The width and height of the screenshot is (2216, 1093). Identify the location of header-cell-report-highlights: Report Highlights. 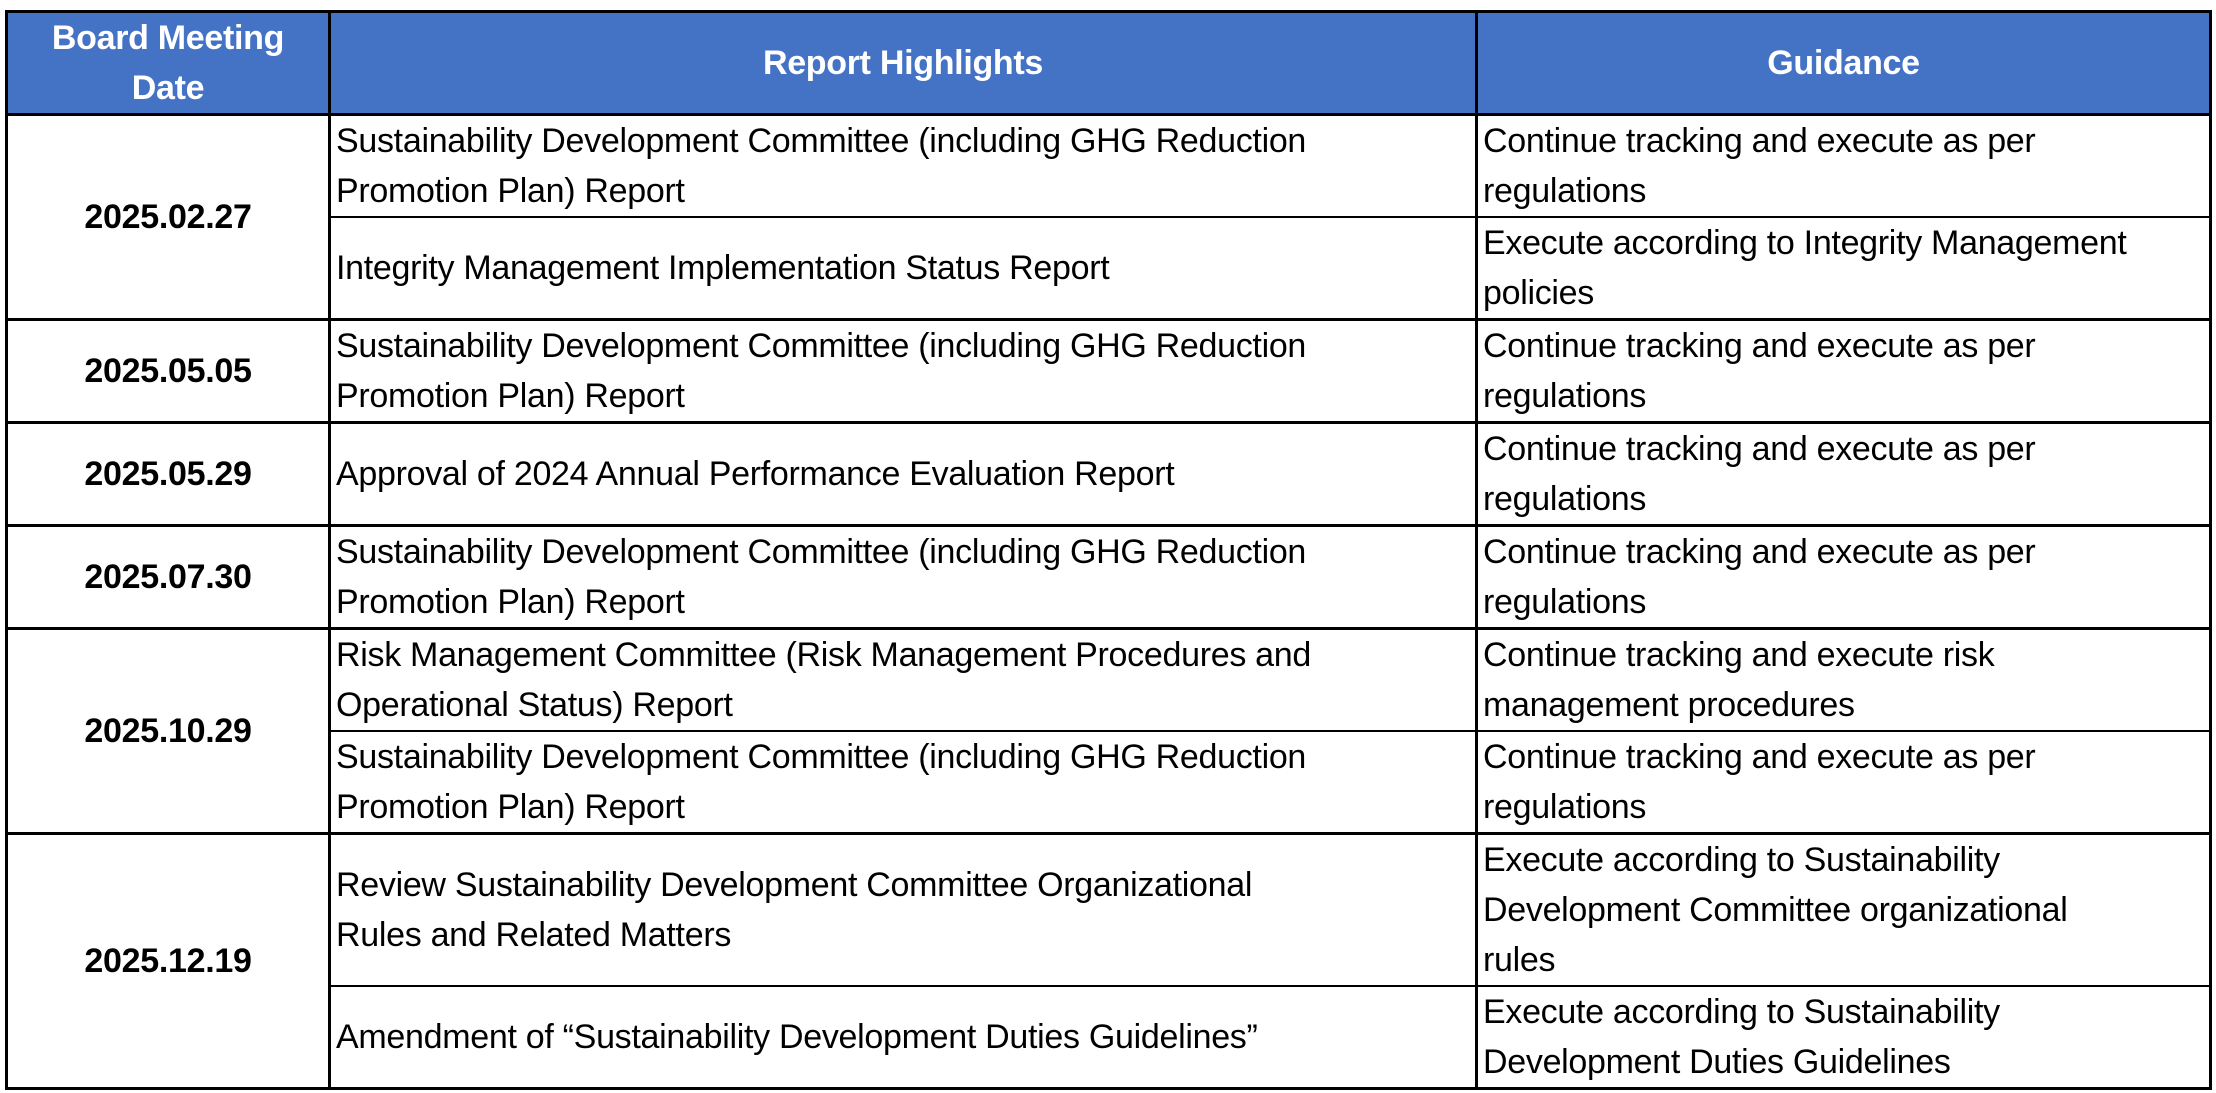
(903, 62).